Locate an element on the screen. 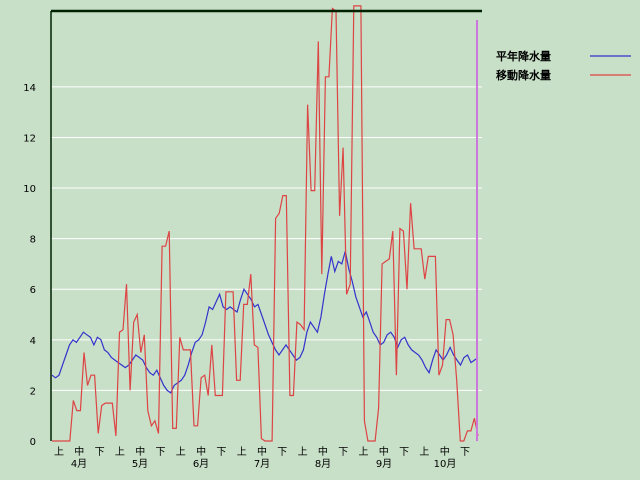 The height and width of the screenshot is (480, 640). x-month-label: 10月 is located at coordinates (445, 464).